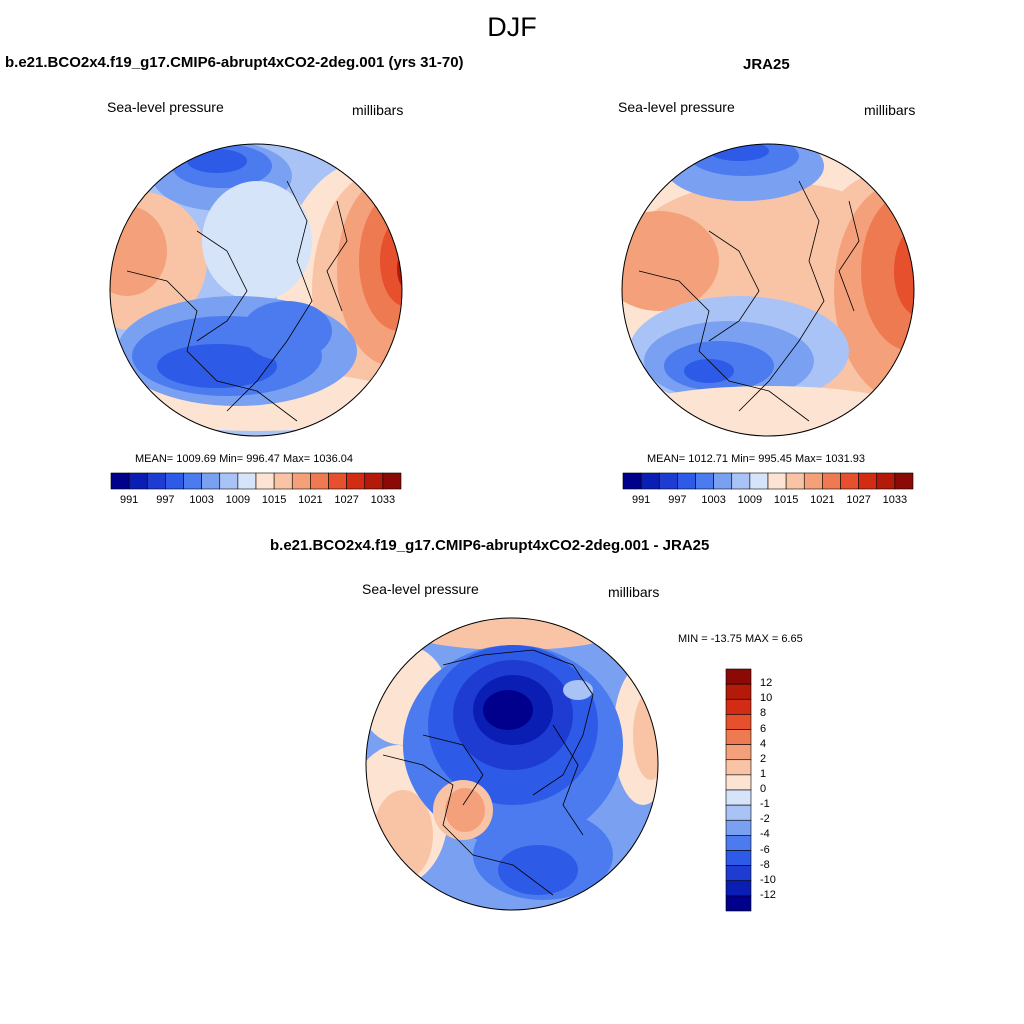  What do you see at coordinates (766, 64) in the screenshot?
I see `panel-title-obs: JRA25` at bounding box center [766, 64].